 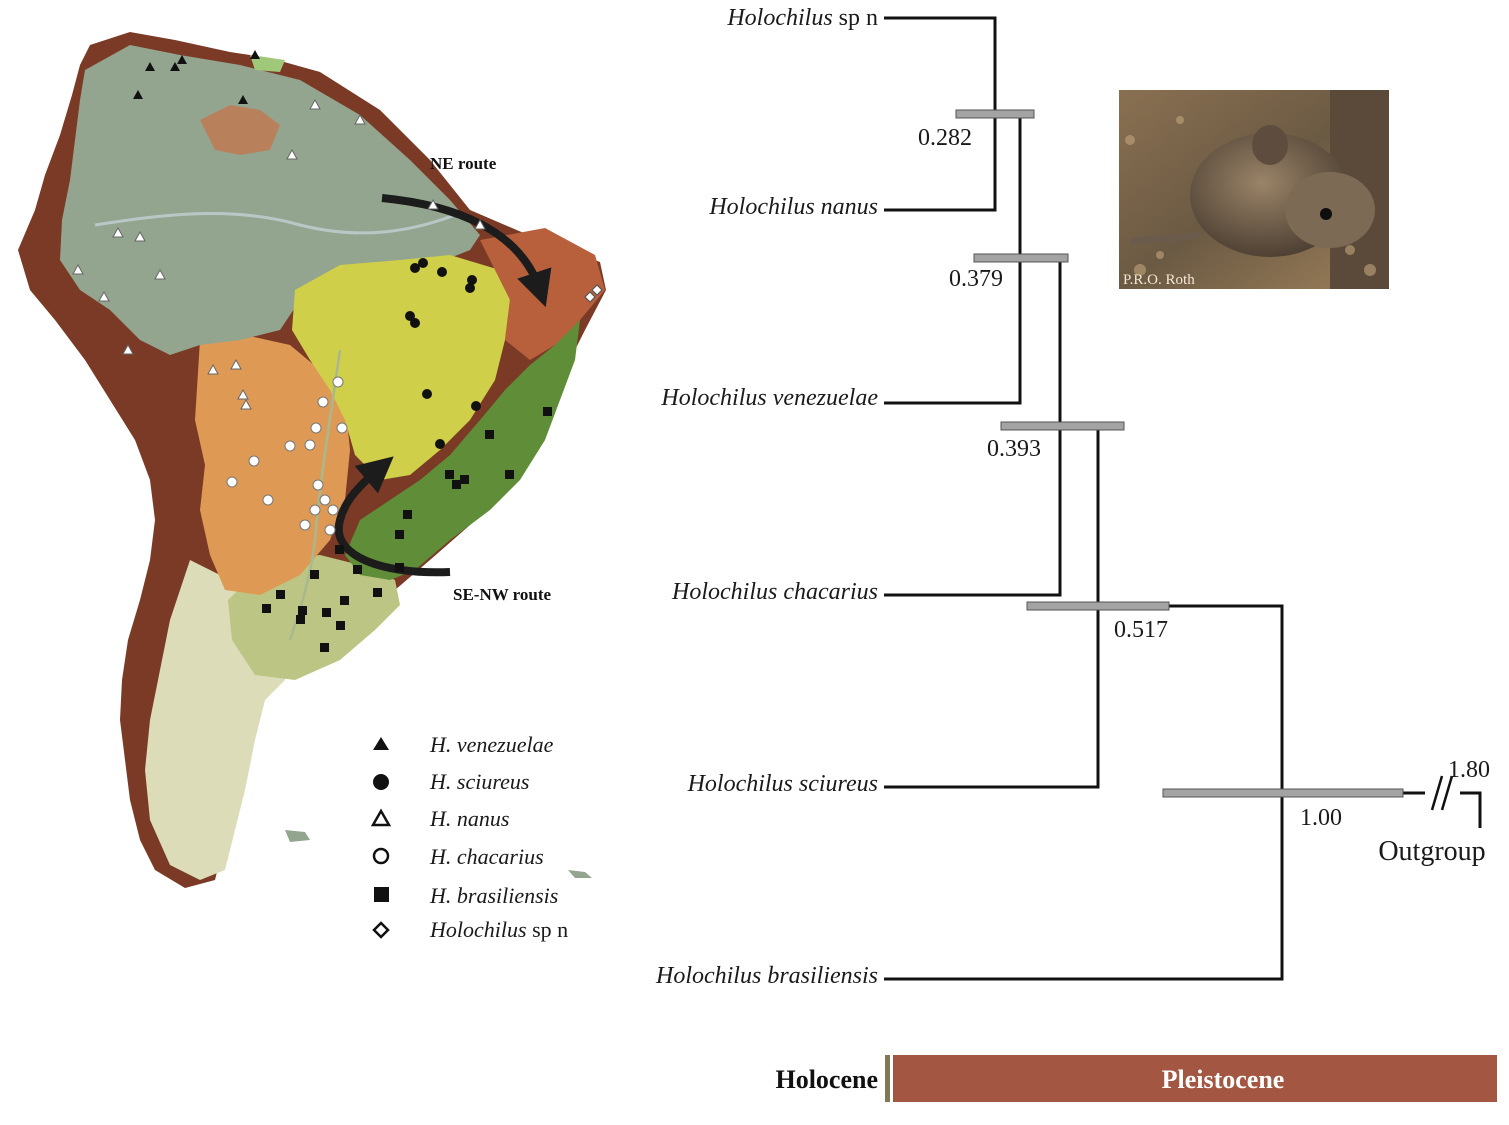 What do you see at coordinates (240, 130) in the screenshot?
I see `guiana-highlands` at bounding box center [240, 130].